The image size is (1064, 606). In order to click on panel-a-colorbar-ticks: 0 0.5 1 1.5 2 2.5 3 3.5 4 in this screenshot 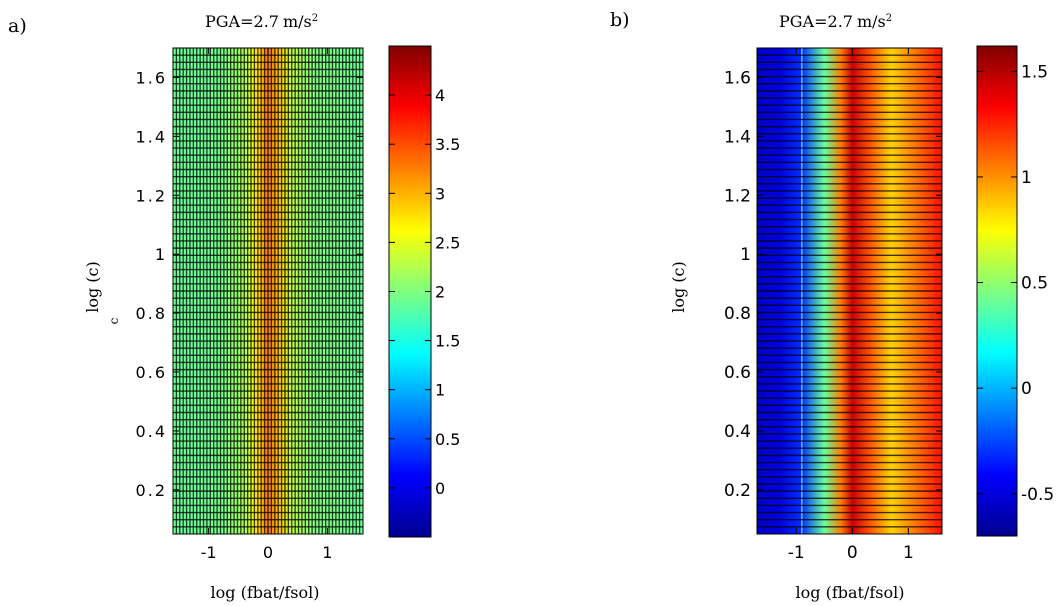, I will do `click(424, 292)`.